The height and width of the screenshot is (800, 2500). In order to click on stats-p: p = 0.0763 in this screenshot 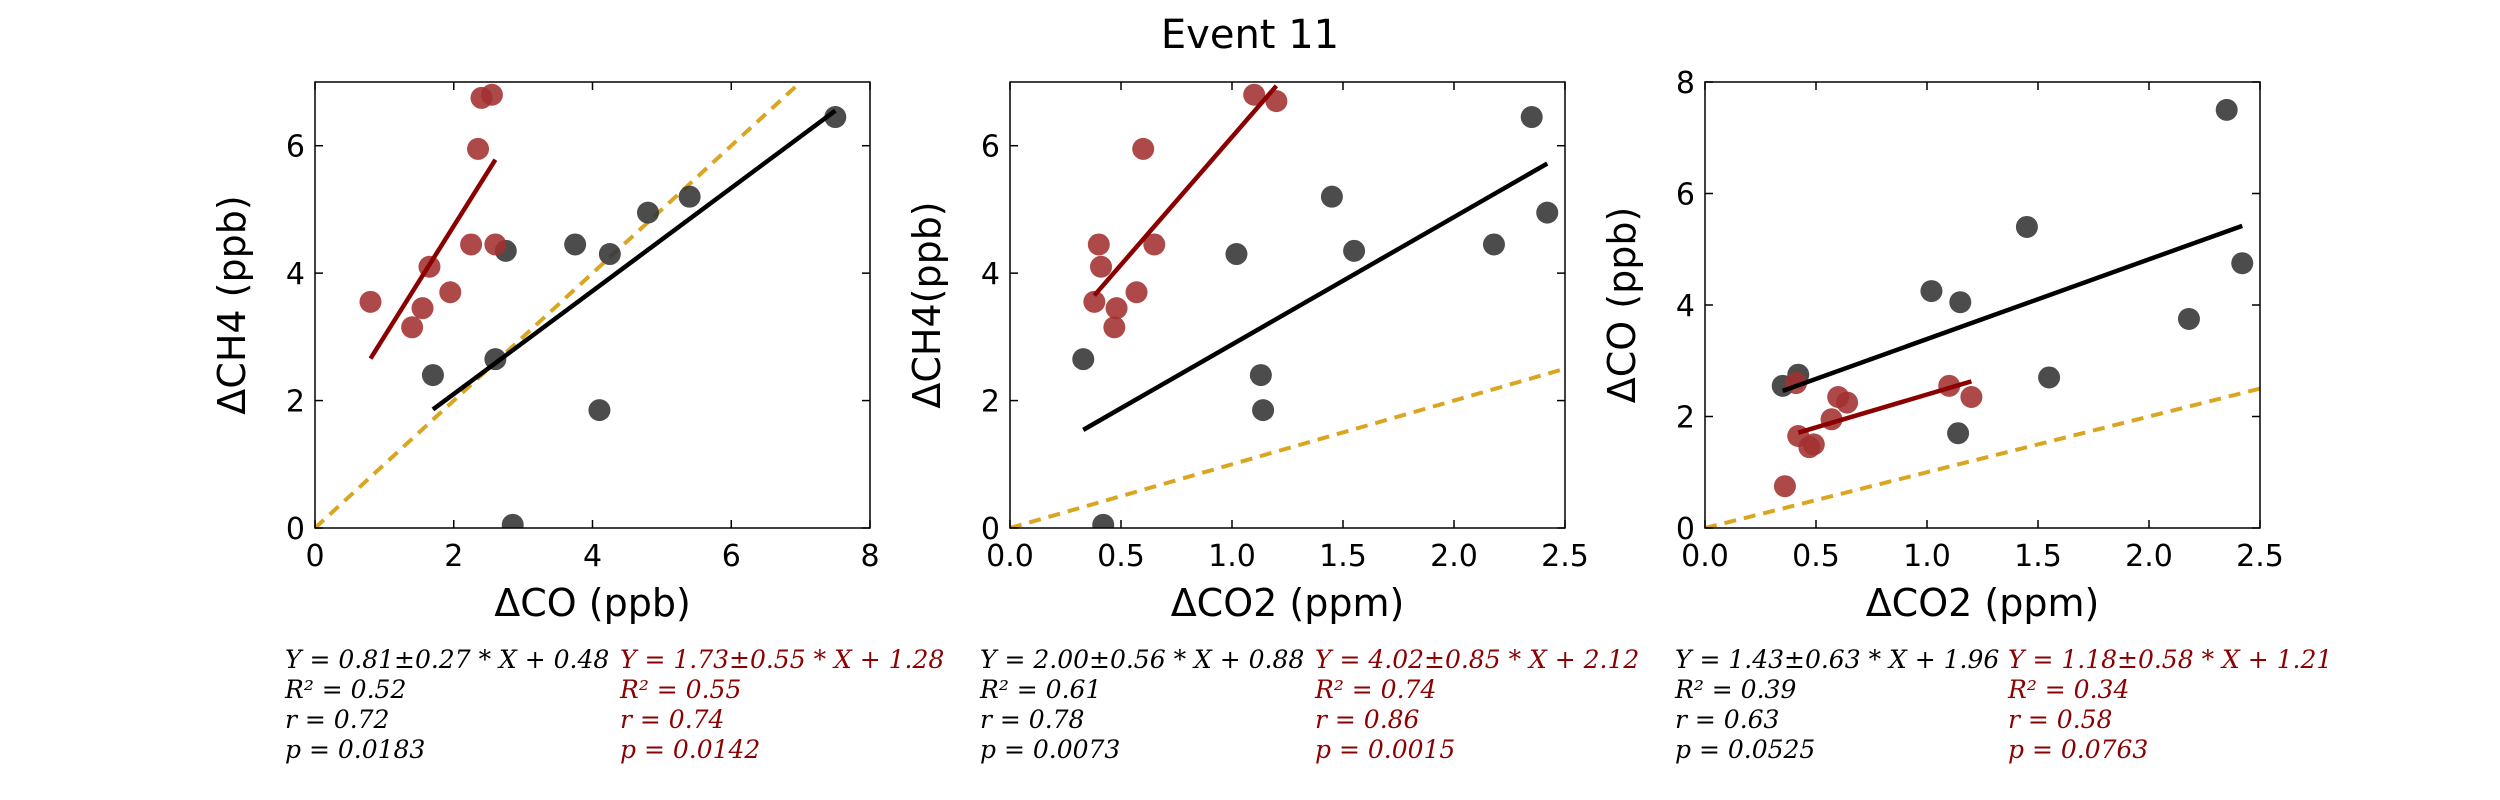, I will do `click(2078, 749)`.